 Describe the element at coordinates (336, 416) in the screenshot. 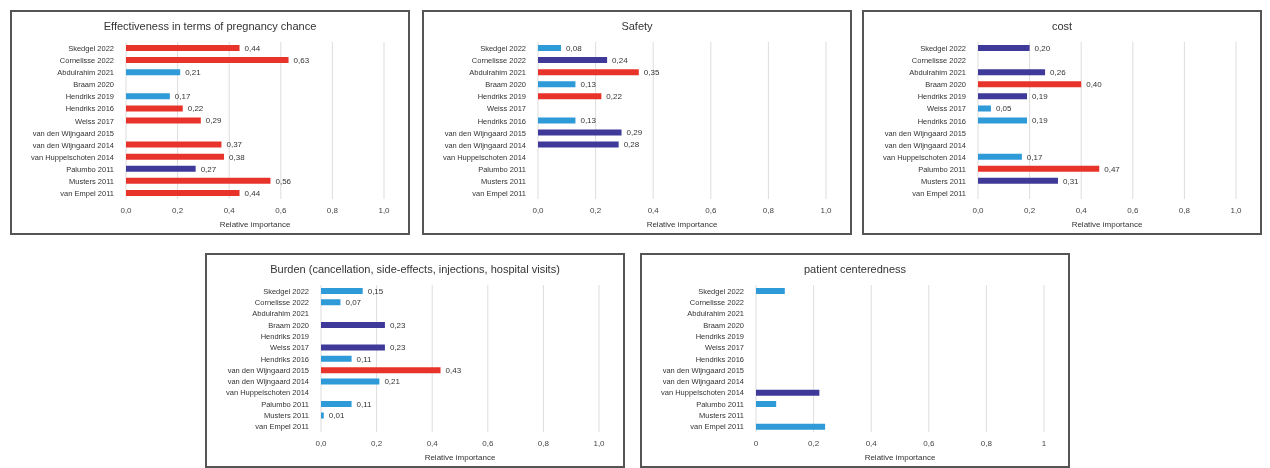

I see `data-label: 0,01` at that location.